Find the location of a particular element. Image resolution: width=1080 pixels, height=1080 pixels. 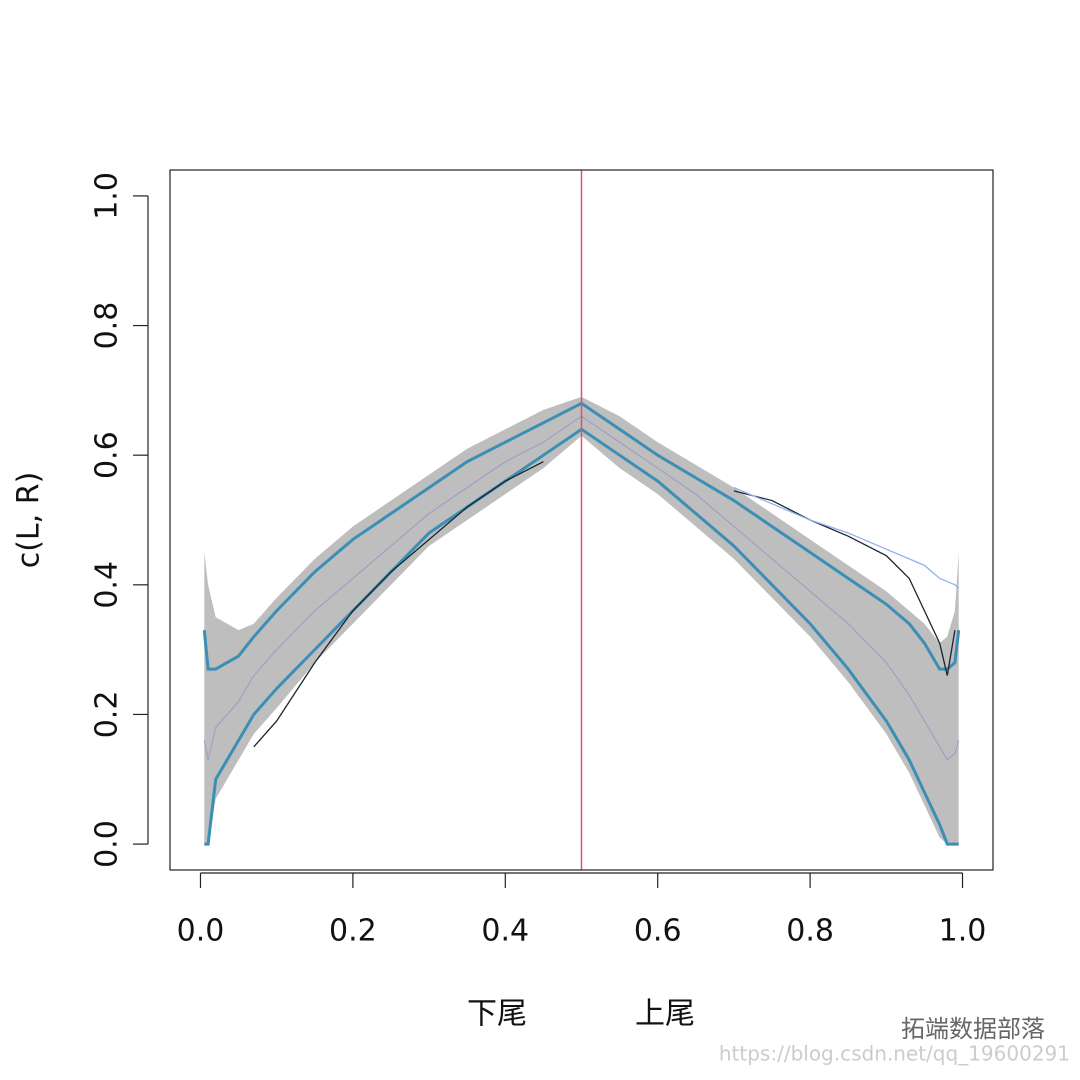

y-tick-label: 0.6 is located at coordinates (107, 455).